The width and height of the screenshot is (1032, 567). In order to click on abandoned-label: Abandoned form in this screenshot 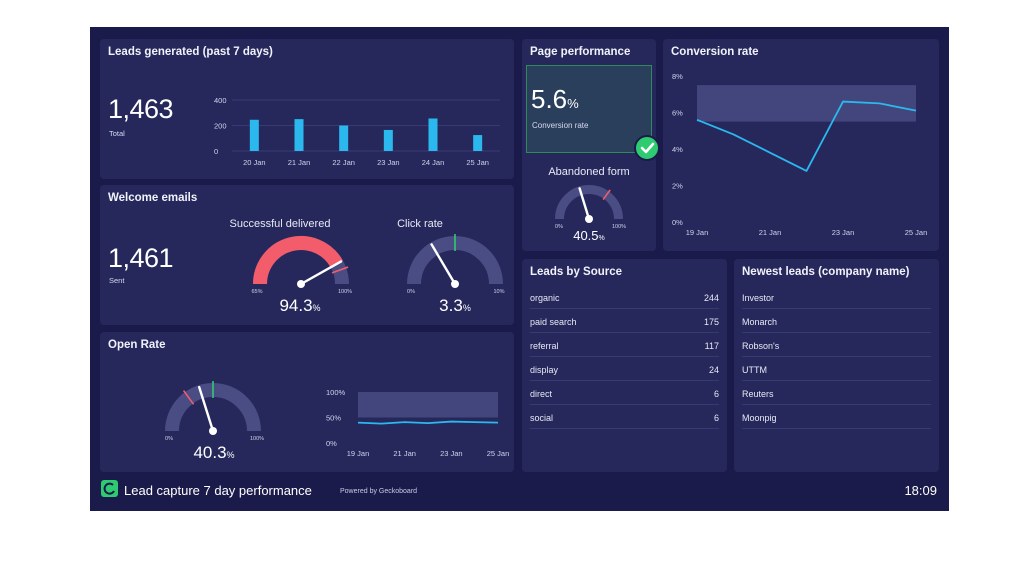, I will do `click(589, 172)`.